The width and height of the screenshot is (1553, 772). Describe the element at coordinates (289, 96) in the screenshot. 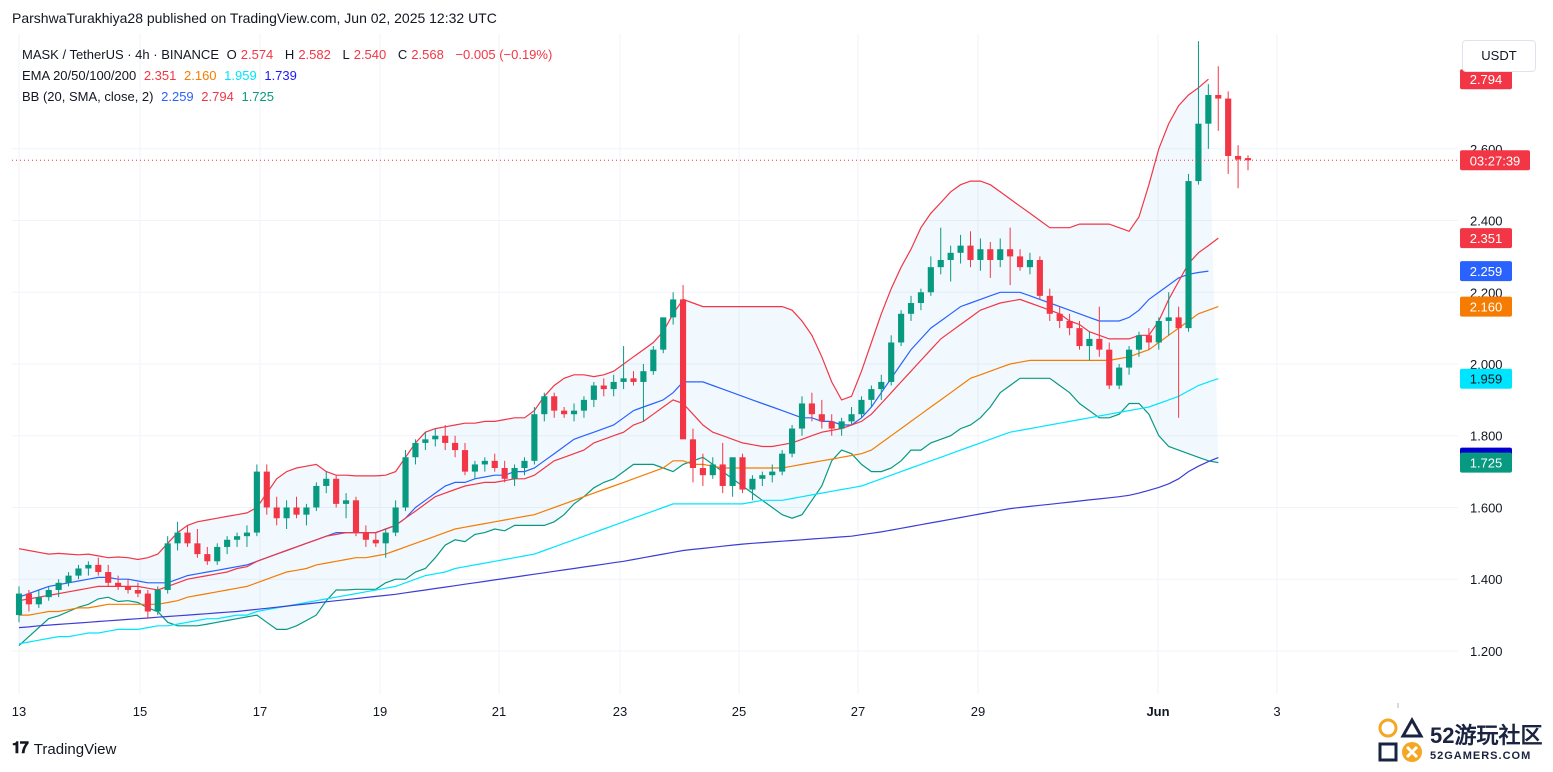

I see `legend-bb-row: BB (20, SMA, close, 2) 2.259 2.794 1.725` at that location.